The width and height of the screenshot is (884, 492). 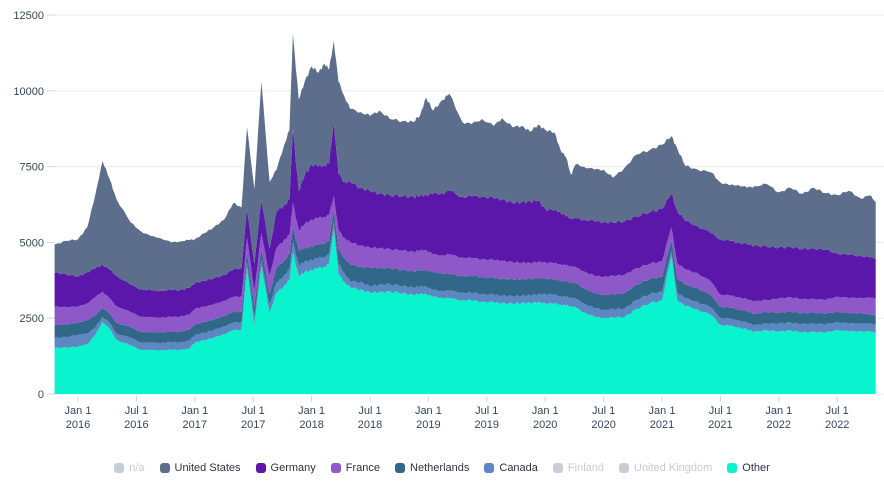 I want to click on y-tick-label: 2500, so click(x=32, y=319).